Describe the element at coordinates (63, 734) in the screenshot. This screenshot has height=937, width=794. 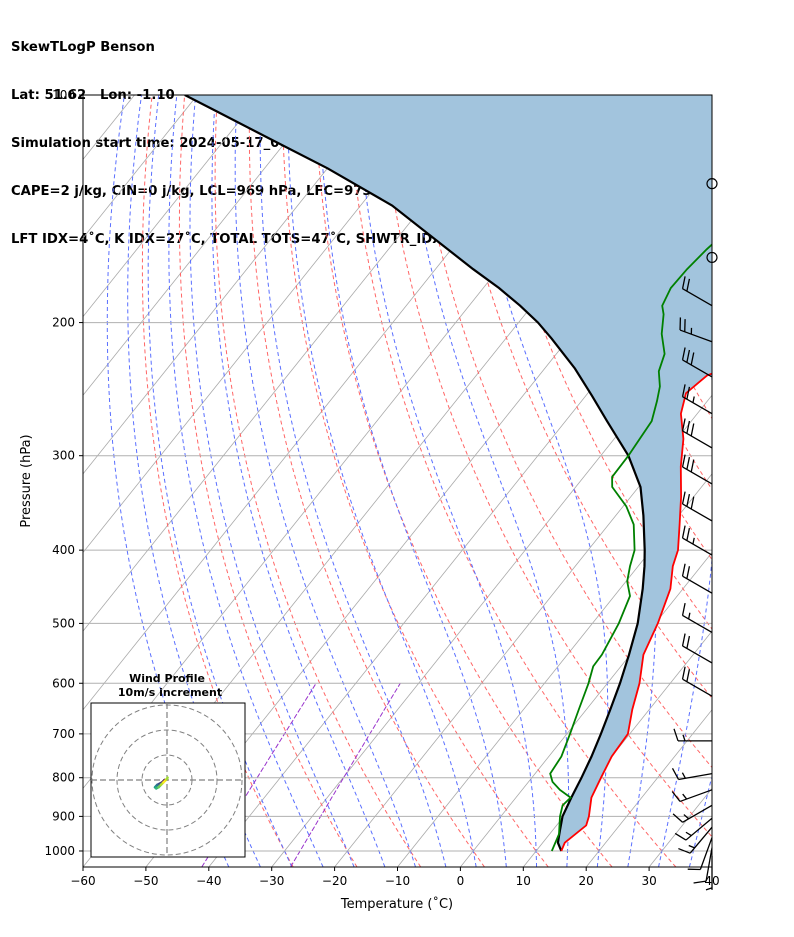
I see `y-tick-label: 700` at that location.